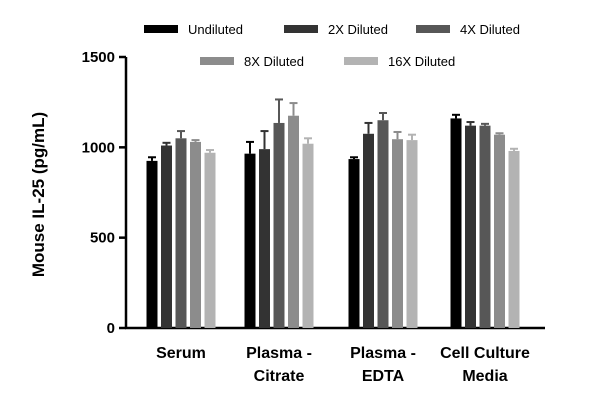  I want to click on legend-label: 16X Diluted, so click(421, 61).